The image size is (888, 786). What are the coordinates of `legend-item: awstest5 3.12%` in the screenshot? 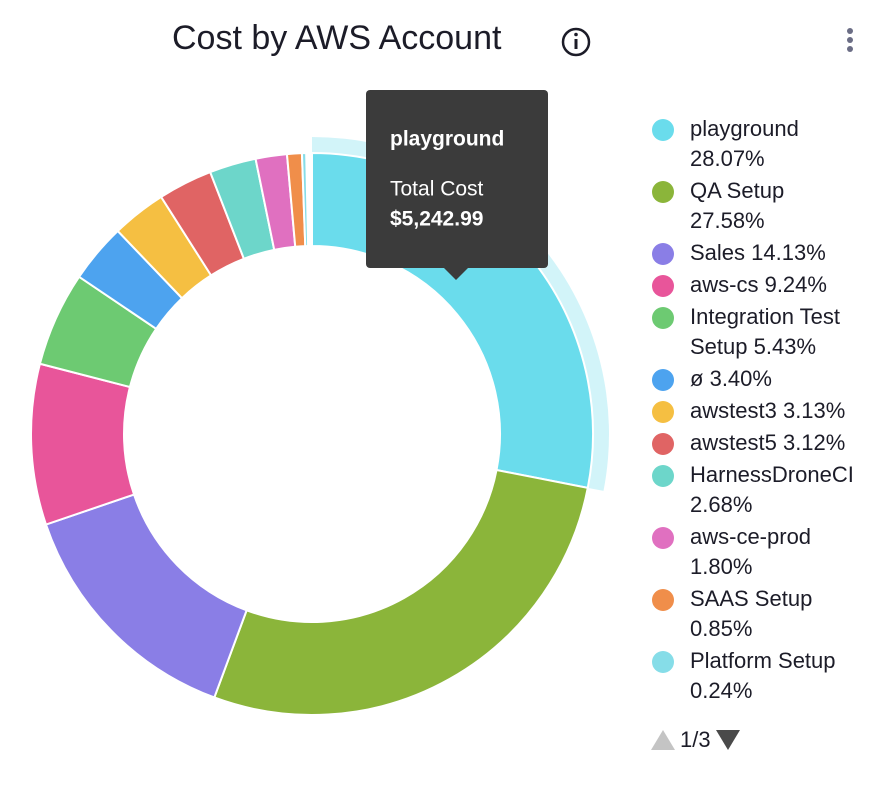 It's located at (755, 443).